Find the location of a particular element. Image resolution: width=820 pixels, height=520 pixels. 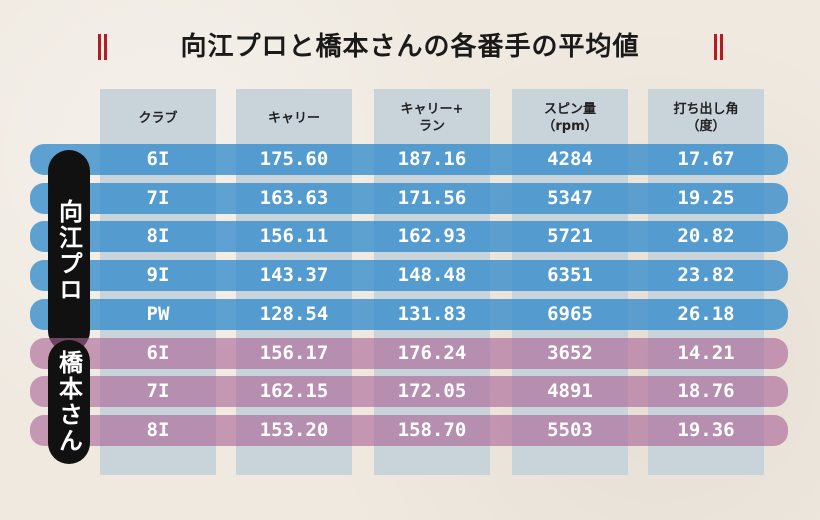

column-header: 打ち出し角 （度） is located at coordinates (706, 118).